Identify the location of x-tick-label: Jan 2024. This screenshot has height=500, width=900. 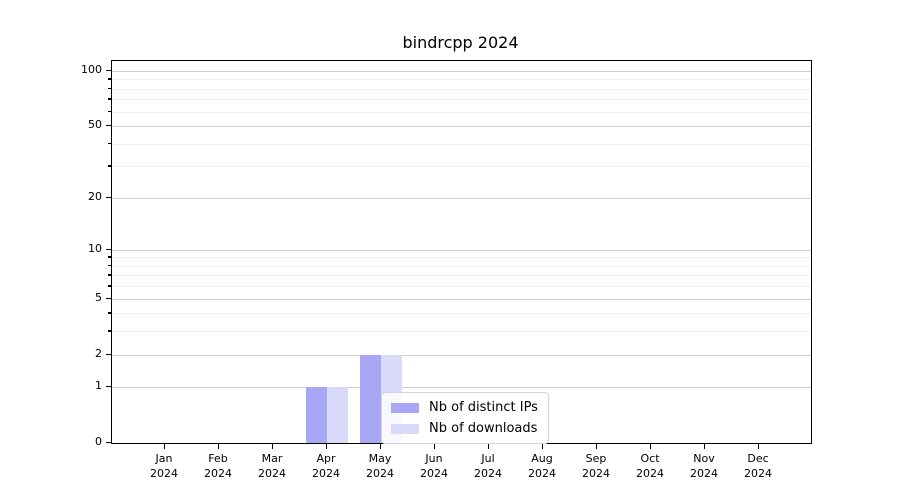
(164, 466).